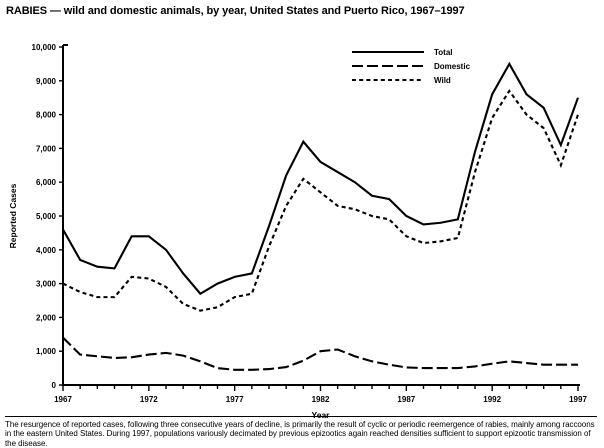 The width and height of the screenshot is (604, 448). What do you see at coordinates (235, 399) in the screenshot?
I see `x-tick-label: 1977` at bounding box center [235, 399].